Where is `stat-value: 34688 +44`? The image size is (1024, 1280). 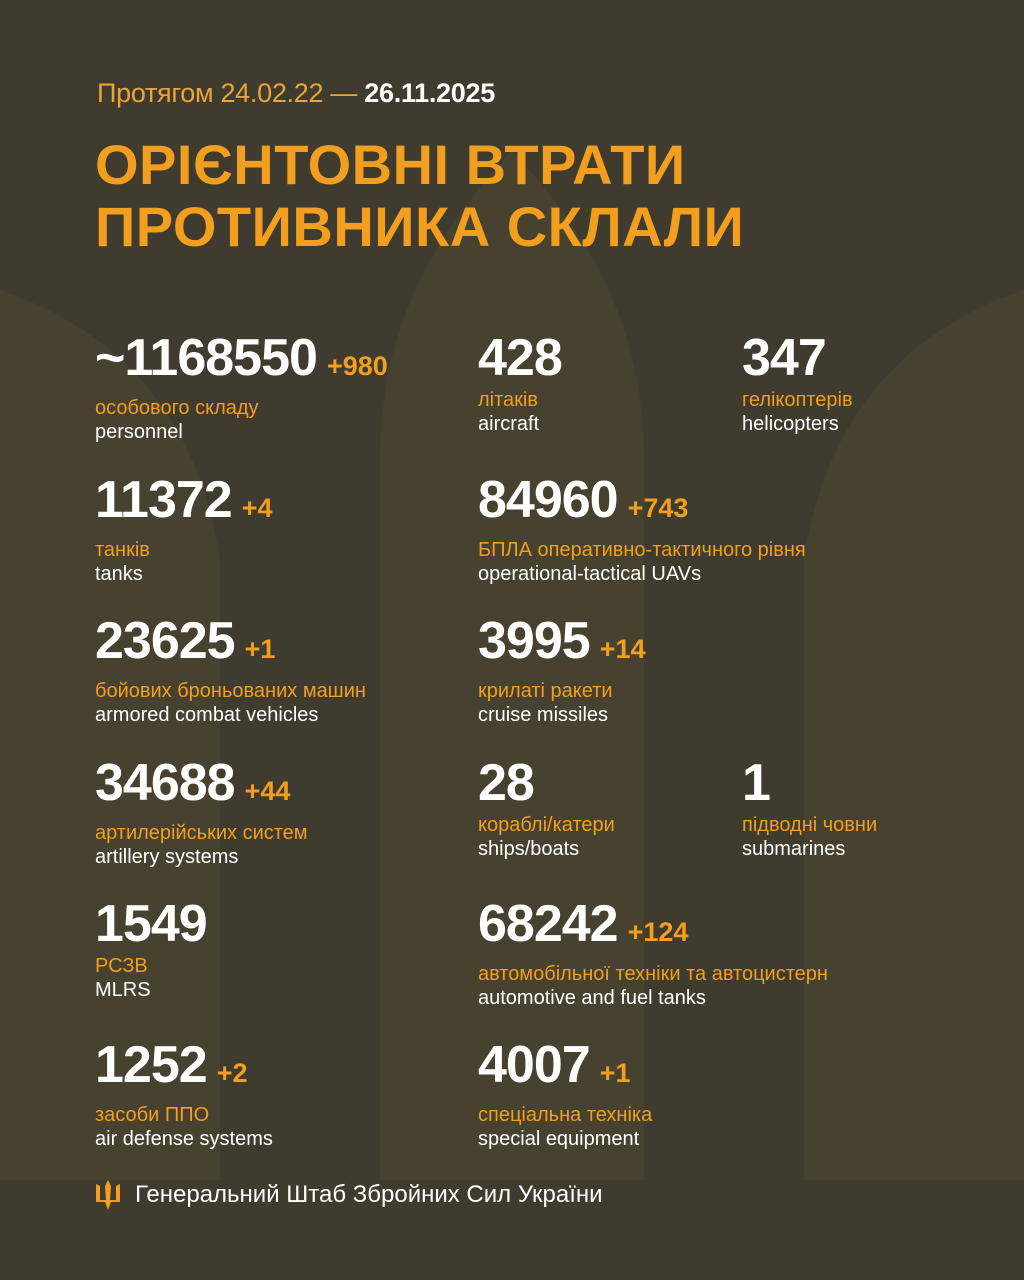
stat-value: 34688 +44 is located at coordinates (193, 783).